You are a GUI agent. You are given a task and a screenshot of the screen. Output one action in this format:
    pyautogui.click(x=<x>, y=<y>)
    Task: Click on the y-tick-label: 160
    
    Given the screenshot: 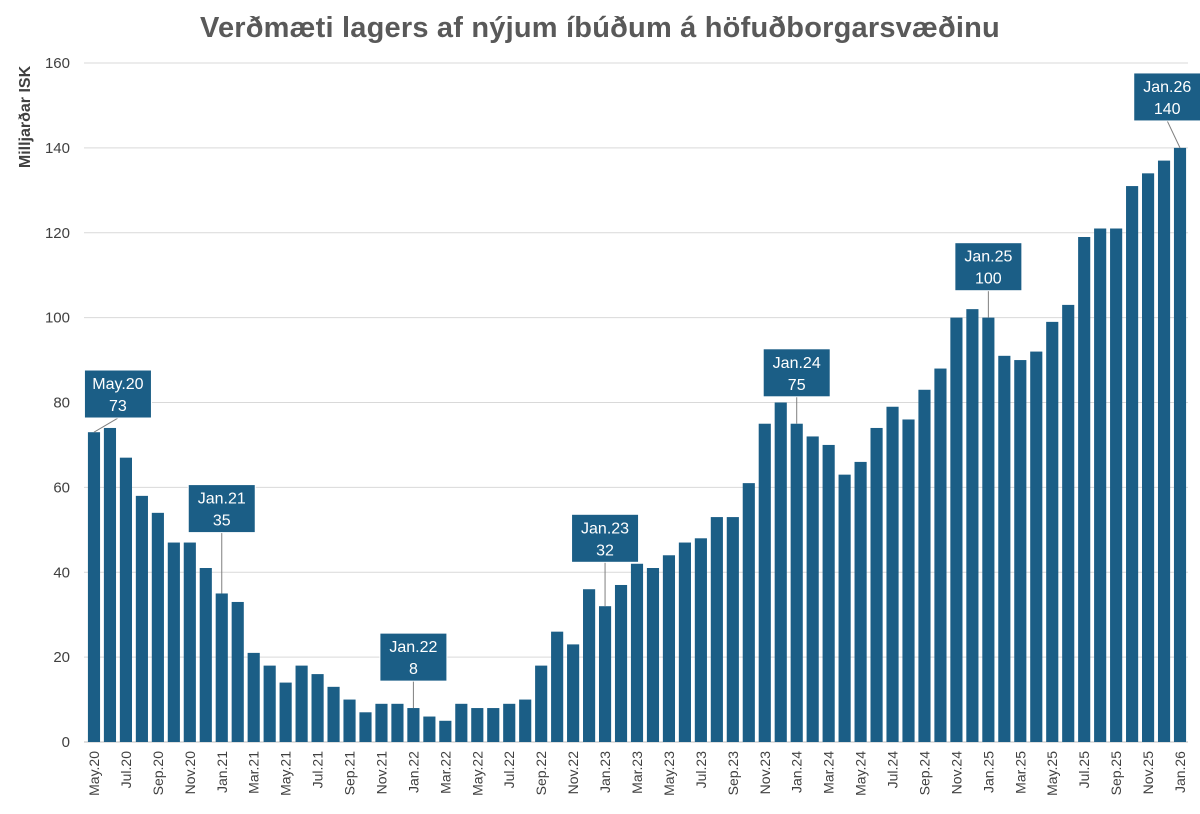 What is the action you would take?
    pyautogui.click(x=57, y=63)
    